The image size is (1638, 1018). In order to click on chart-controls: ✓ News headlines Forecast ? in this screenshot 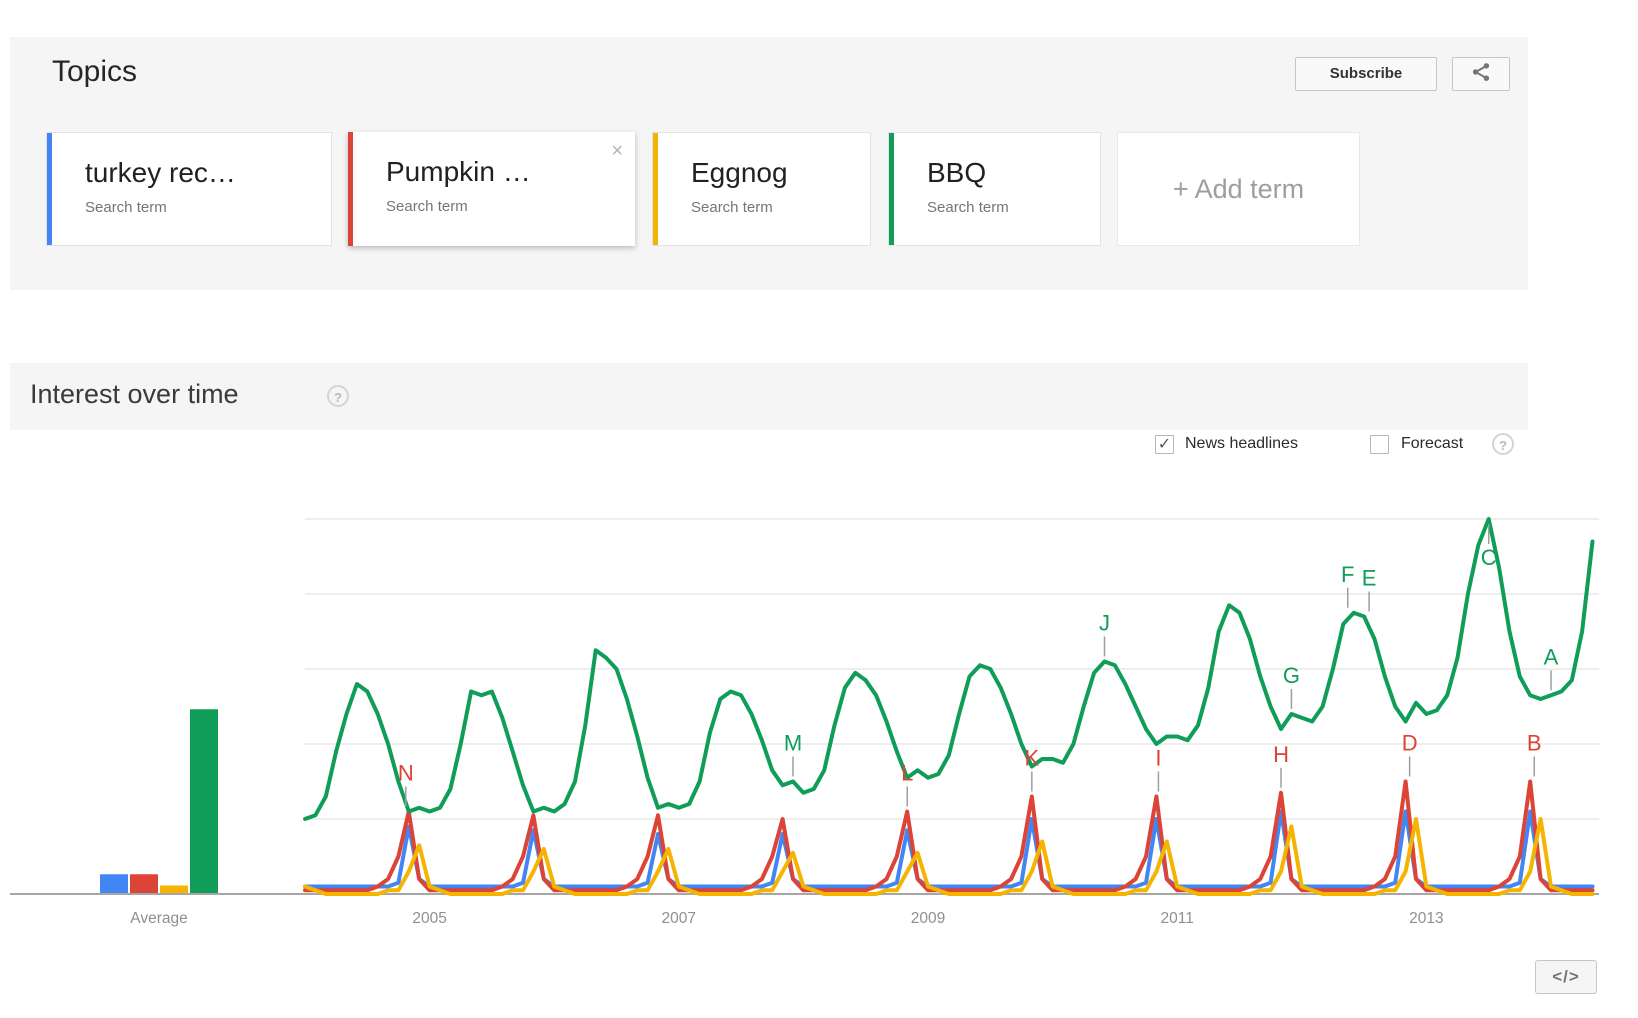, I will do `click(795, 446)`.